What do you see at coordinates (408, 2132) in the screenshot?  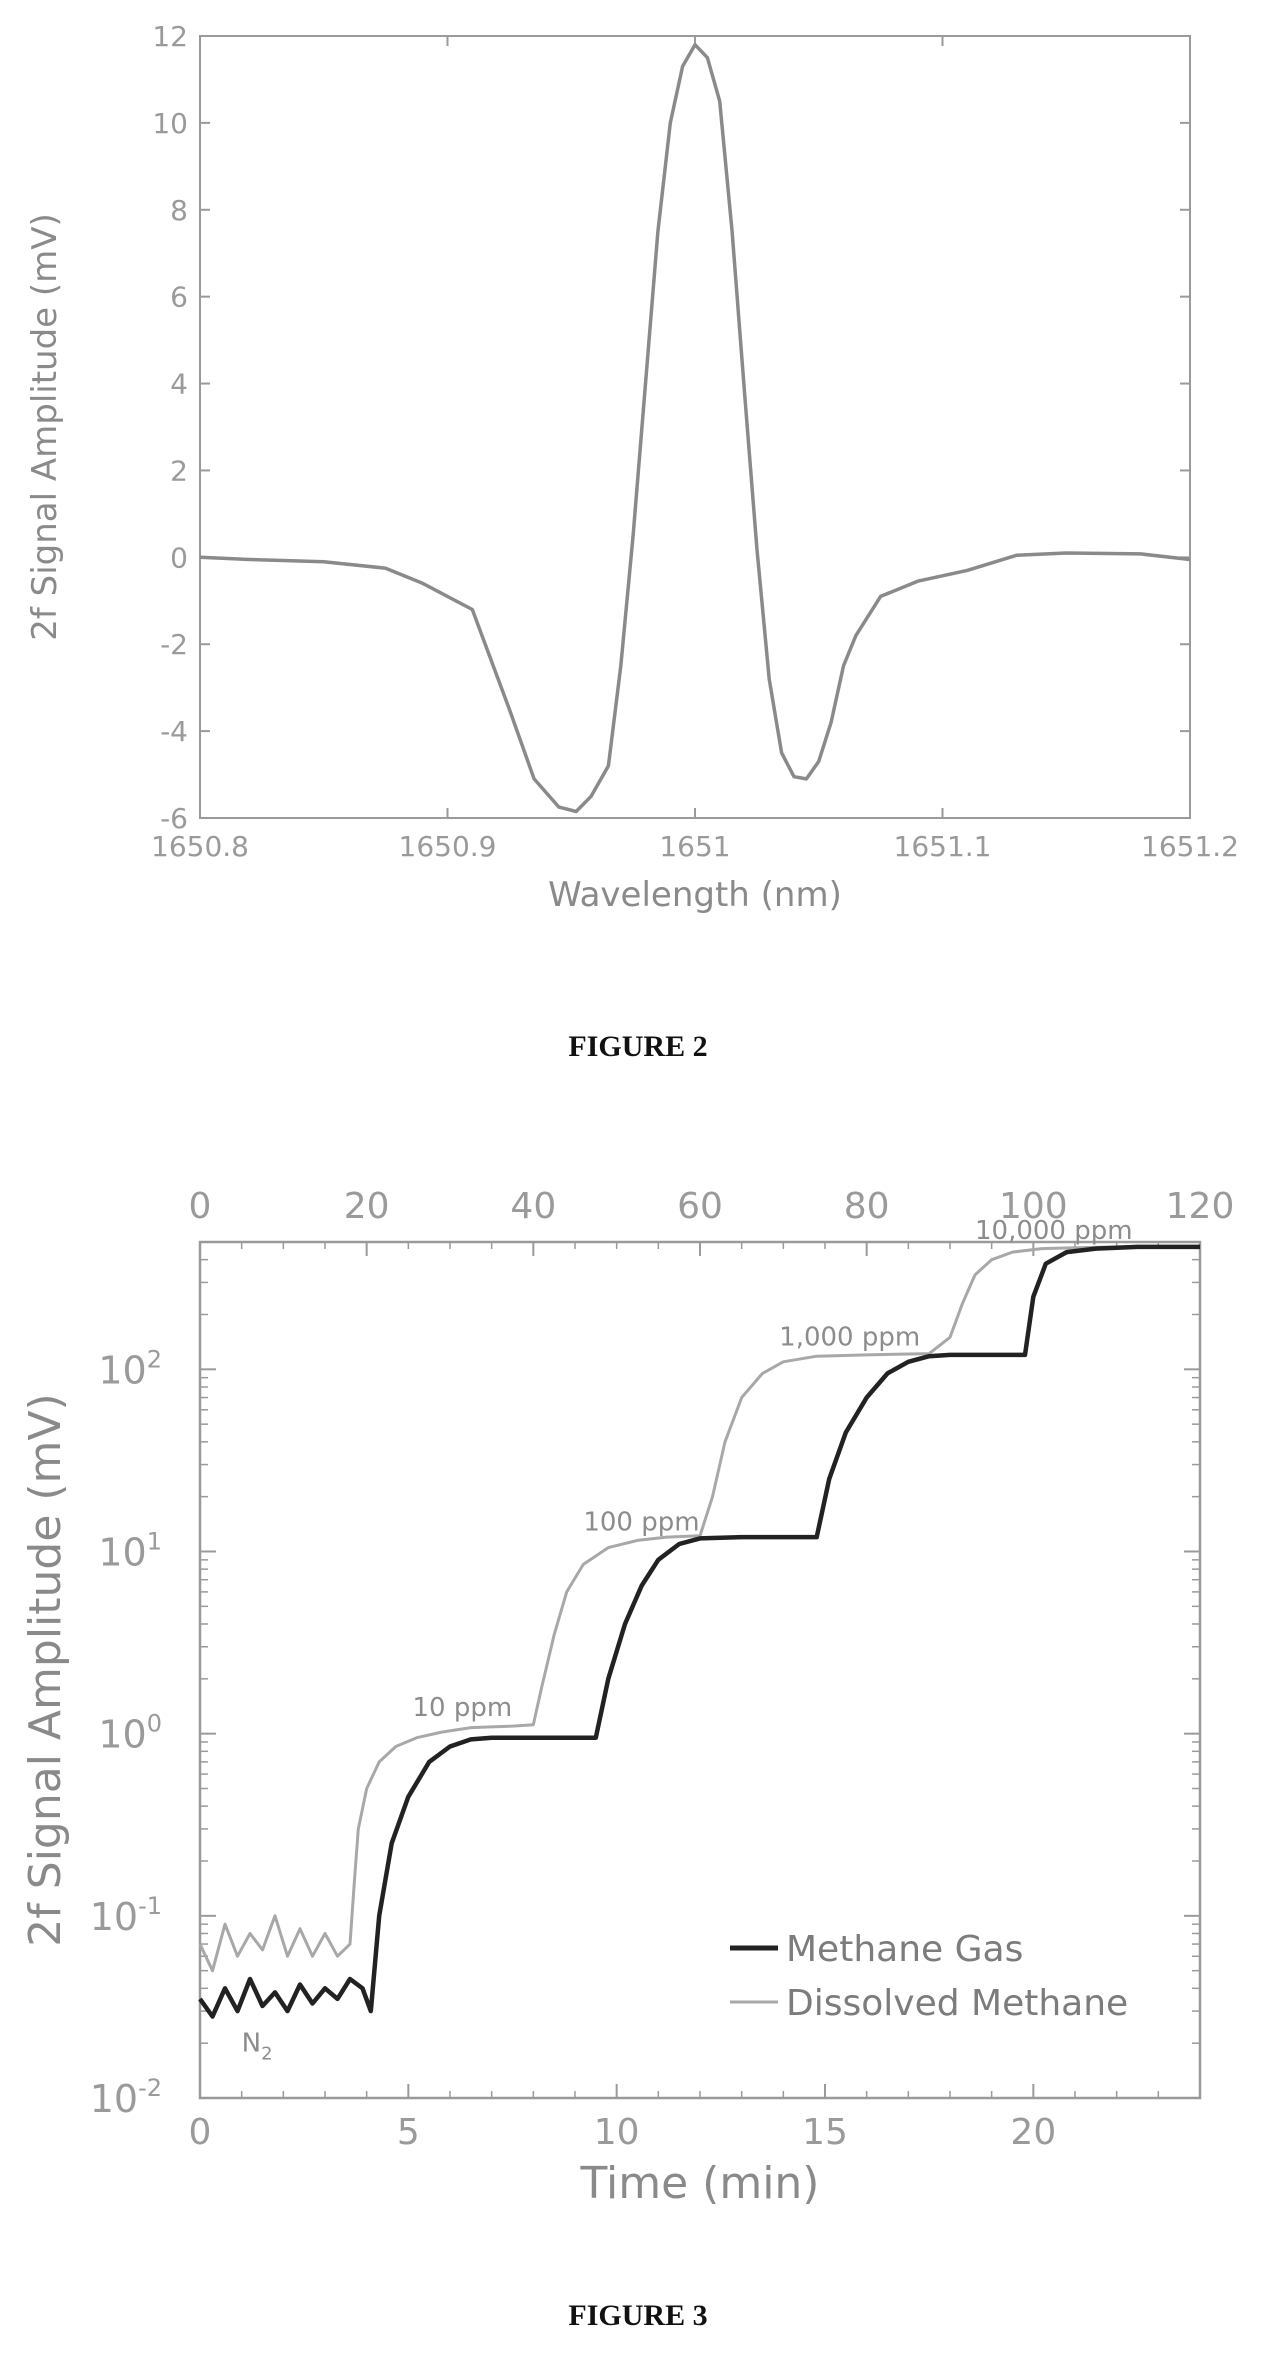 I see `fig3-x-tick-label: 5` at bounding box center [408, 2132].